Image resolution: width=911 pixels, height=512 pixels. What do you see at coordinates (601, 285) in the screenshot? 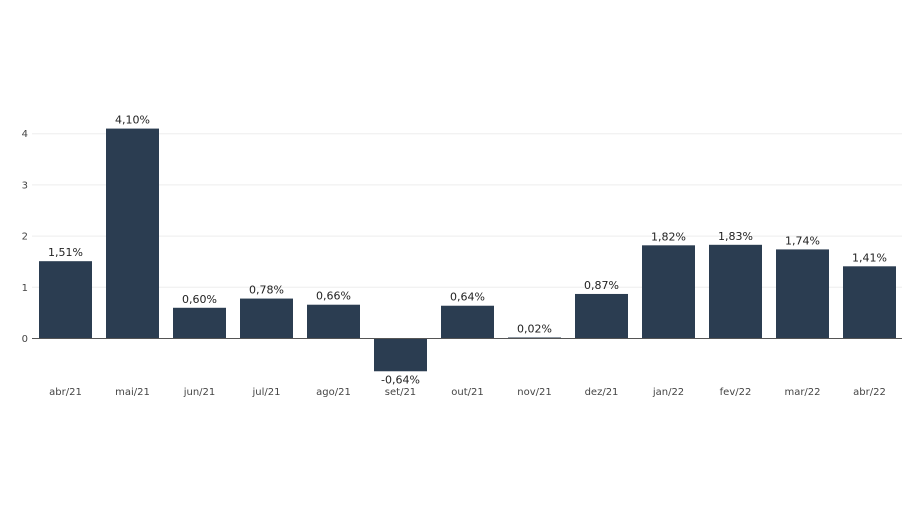
I see `data-label: 0,87%` at bounding box center [601, 285].